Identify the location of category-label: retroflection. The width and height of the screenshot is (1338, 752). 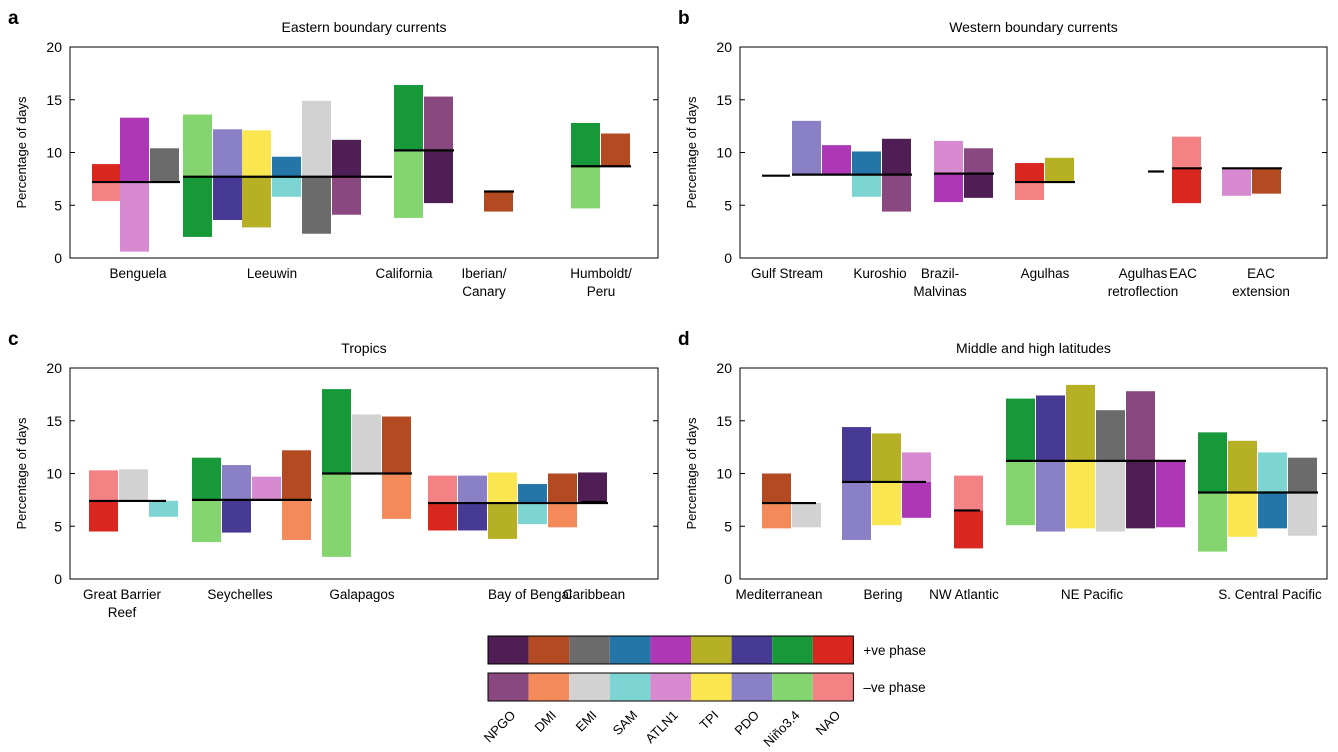
(1143, 291).